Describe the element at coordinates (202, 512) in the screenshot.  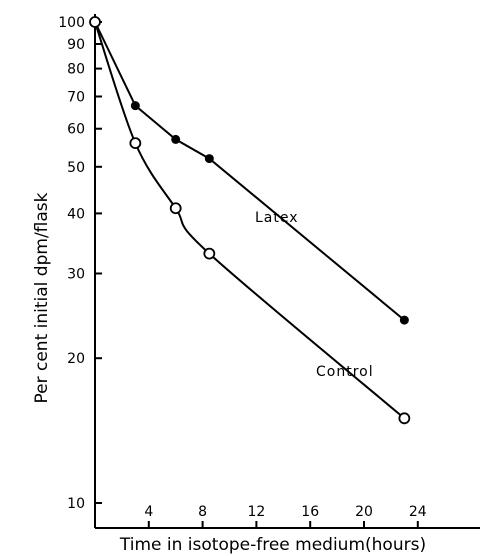
I see `x-tick-label: 8` at that location.